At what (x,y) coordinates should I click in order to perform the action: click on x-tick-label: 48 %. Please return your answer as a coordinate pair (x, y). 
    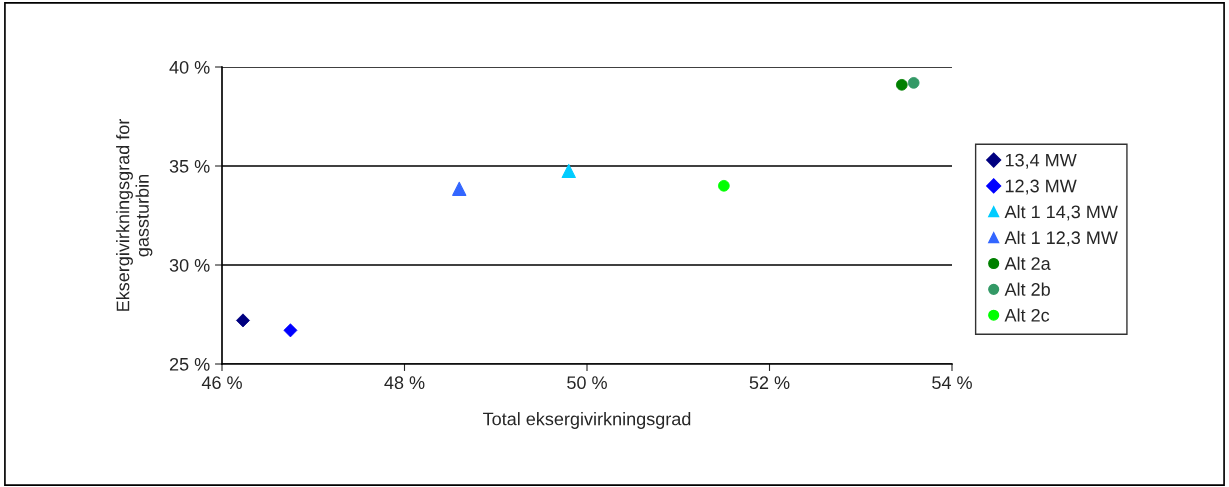
    Looking at the image, I should click on (404, 383).